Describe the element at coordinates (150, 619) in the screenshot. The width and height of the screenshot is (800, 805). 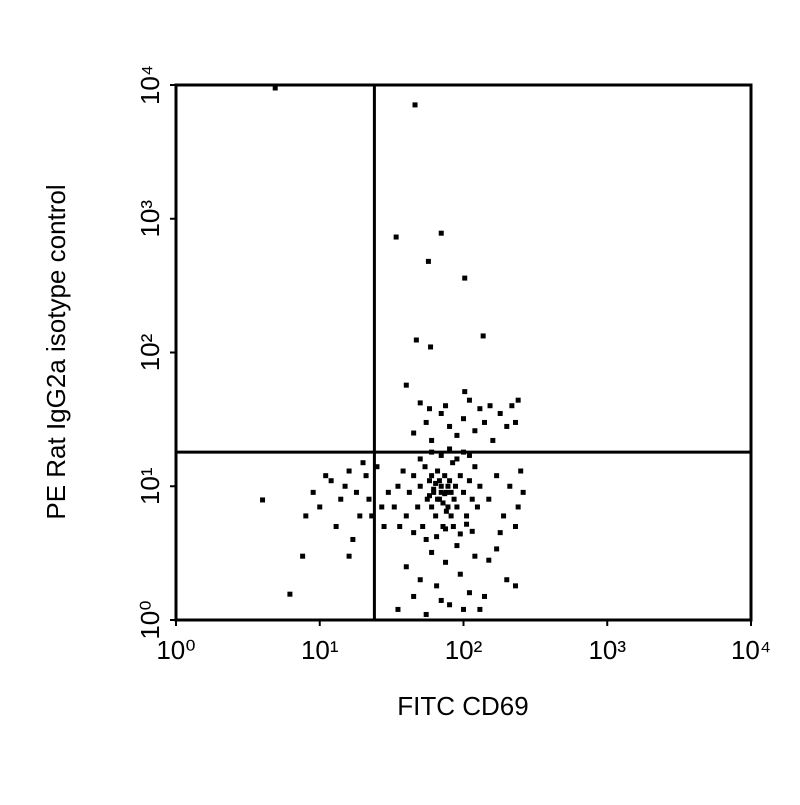
I see `y-tick-label: 10⁰` at that location.